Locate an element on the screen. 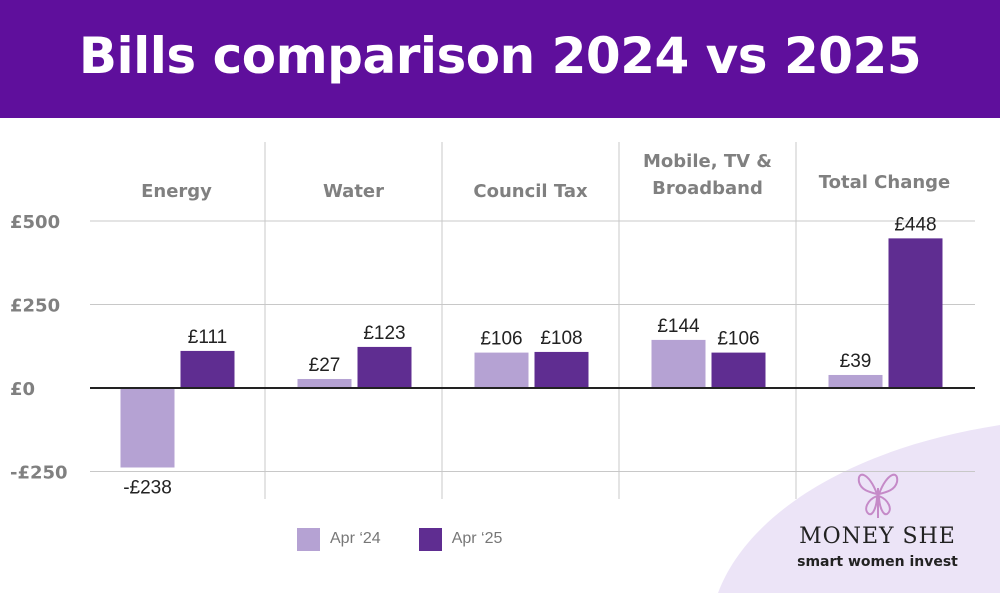 The height and width of the screenshot is (593, 1000). category-label: Council Tax is located at coordinates (530, 191).